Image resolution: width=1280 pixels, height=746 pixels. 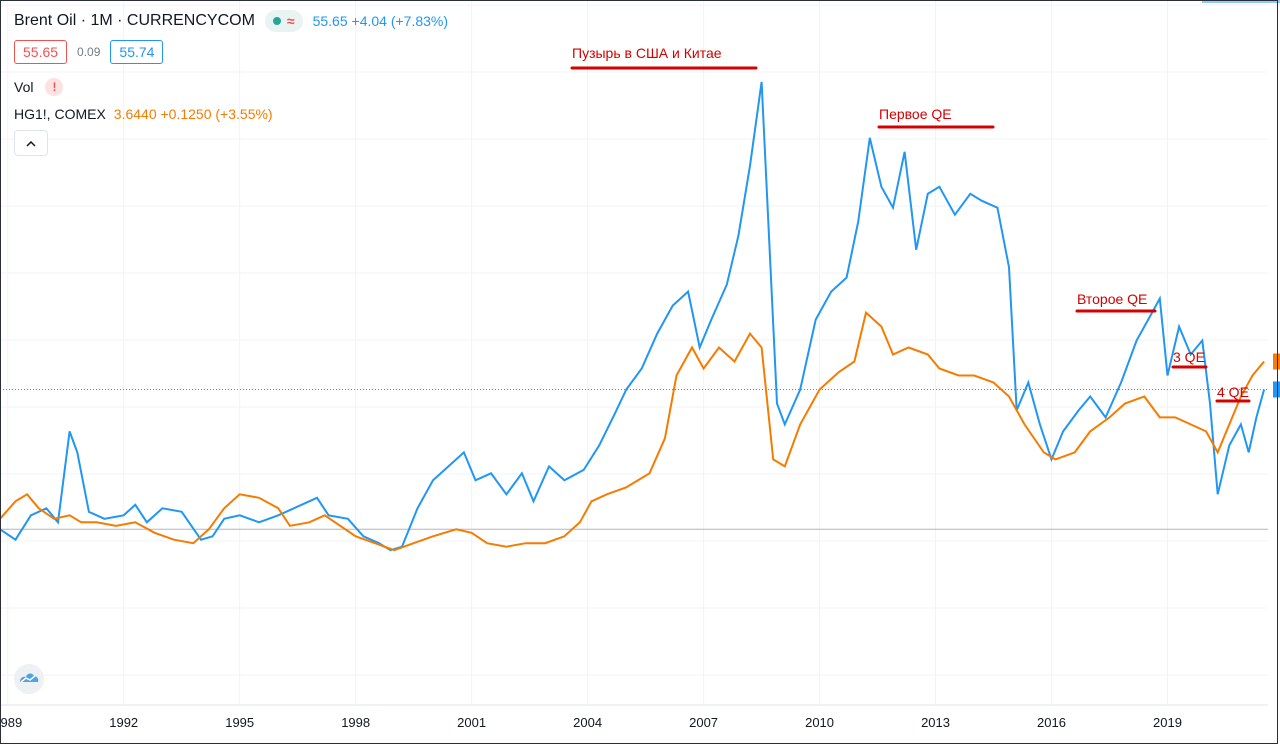 I want to click on x-tick-label: 1995, so click(x=239, y=722).